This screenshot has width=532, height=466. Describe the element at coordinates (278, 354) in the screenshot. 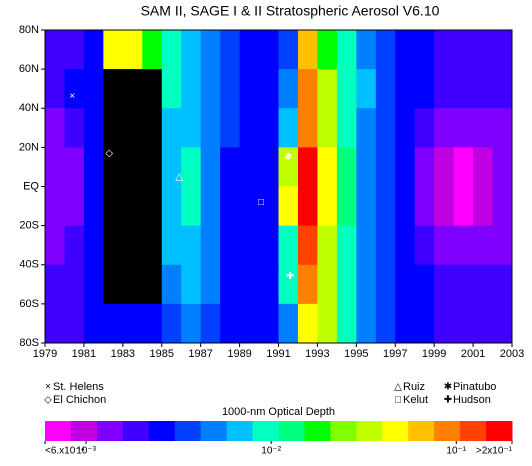

I see `x-tick-label: 1991` at that location.